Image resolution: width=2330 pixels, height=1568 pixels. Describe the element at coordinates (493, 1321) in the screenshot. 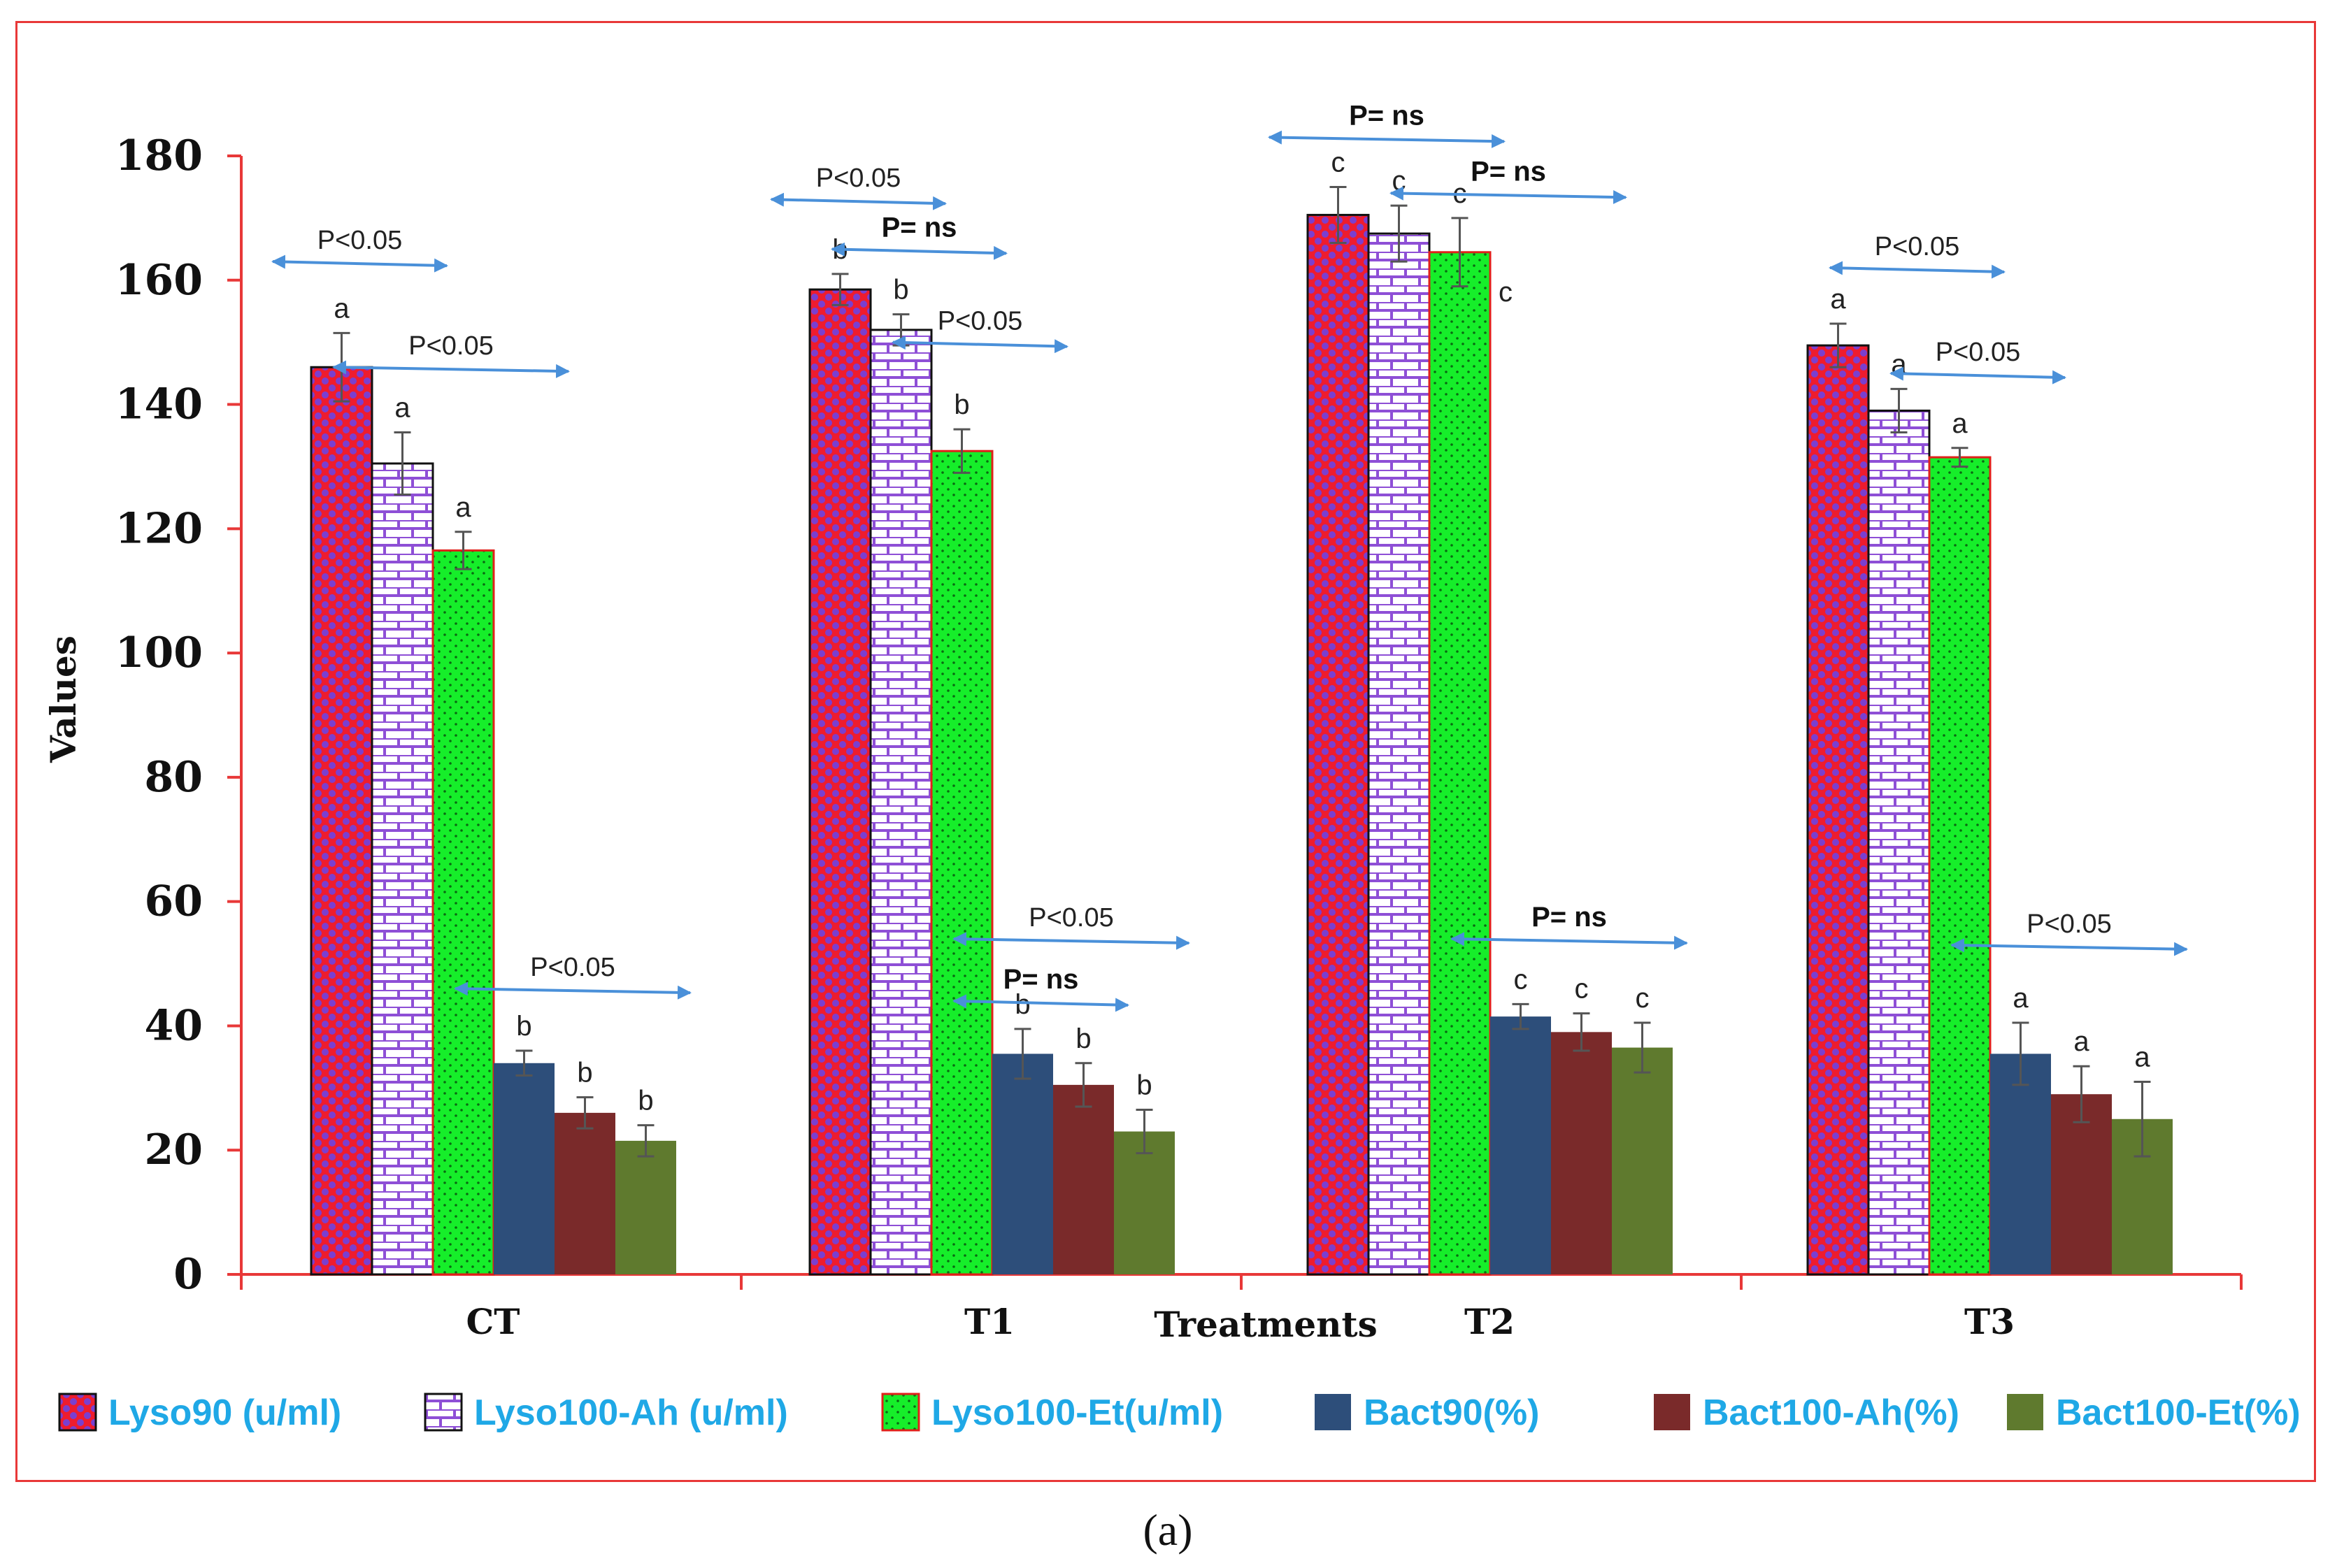

I see `x-tick-label: CT` at that location.